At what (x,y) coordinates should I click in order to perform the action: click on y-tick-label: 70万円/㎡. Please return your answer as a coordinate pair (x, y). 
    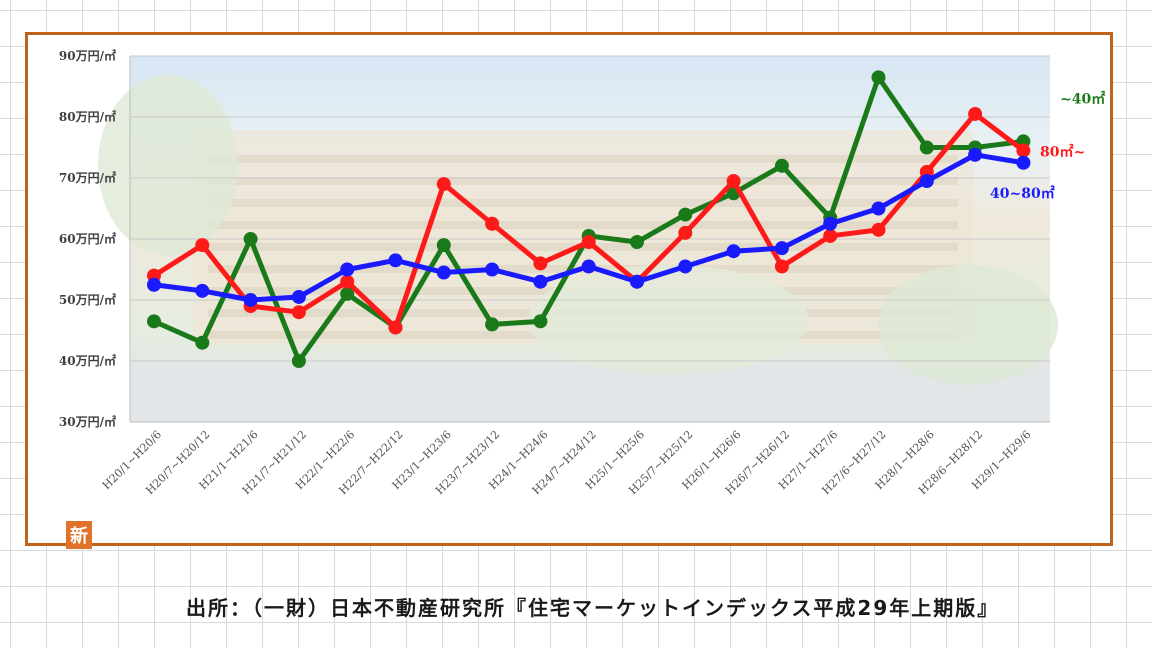
    Looking at the image, I should click on (87, 177).